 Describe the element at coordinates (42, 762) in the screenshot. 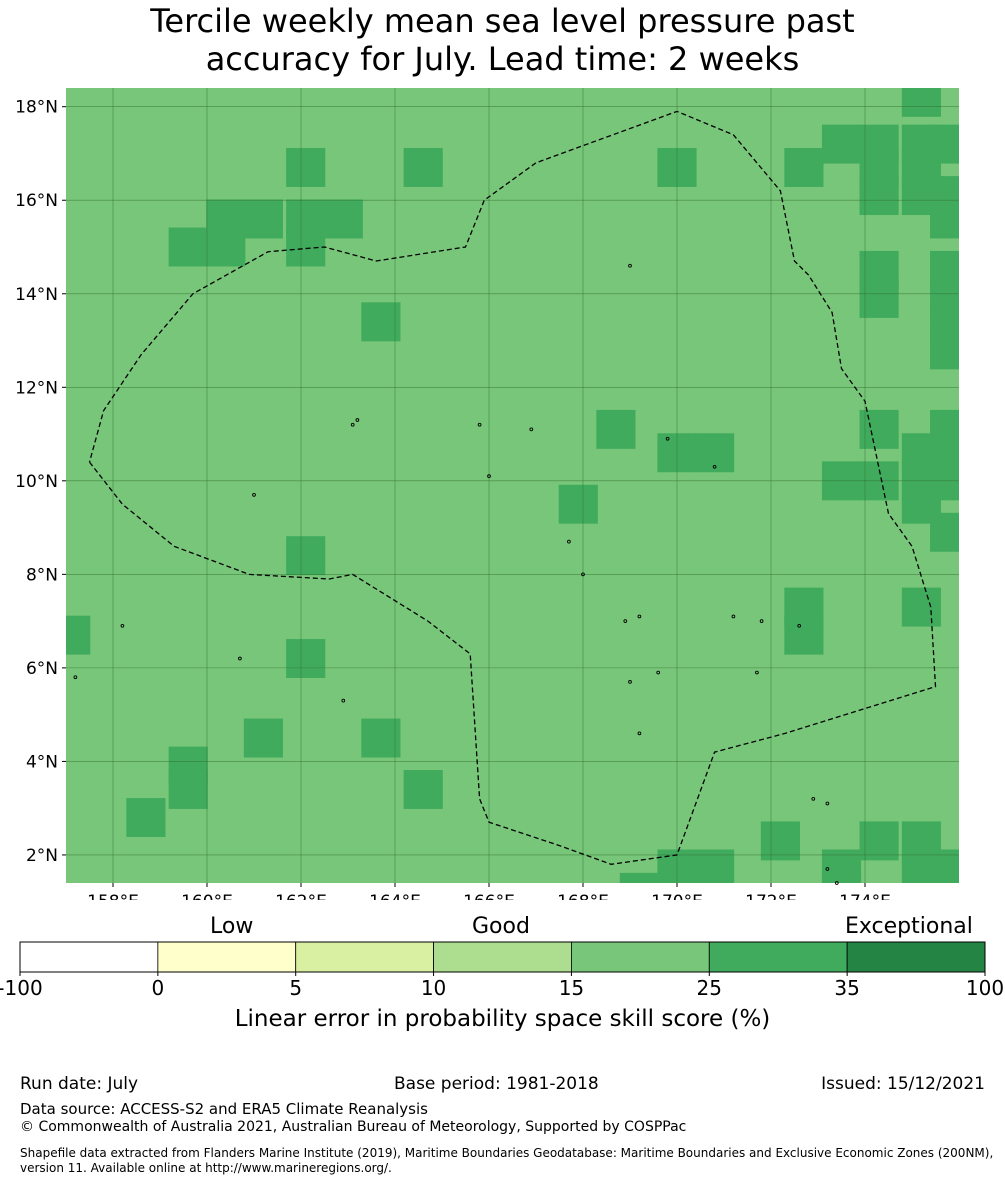

I see `y-tick-label: 4°N` at that location.